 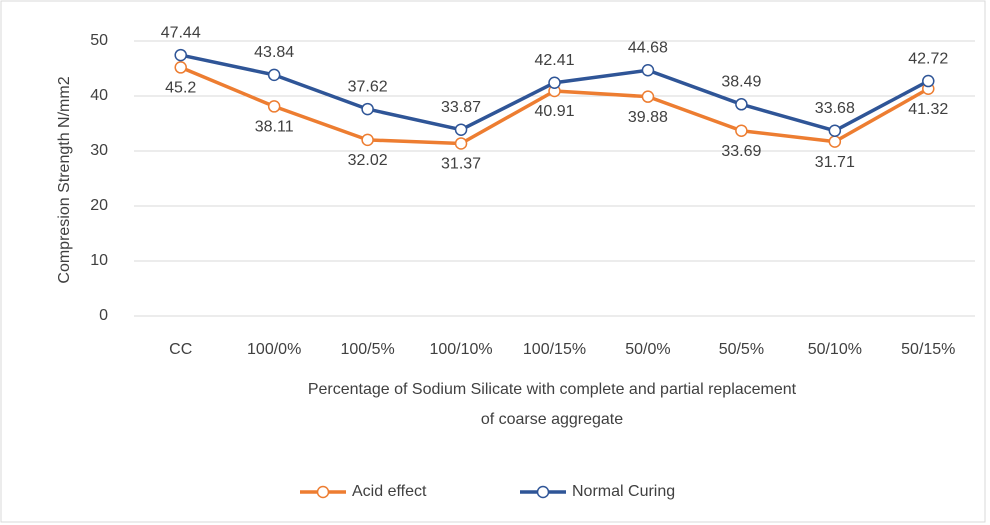 I want to click on y-tick-label: 20, so click(x=99, y=205).